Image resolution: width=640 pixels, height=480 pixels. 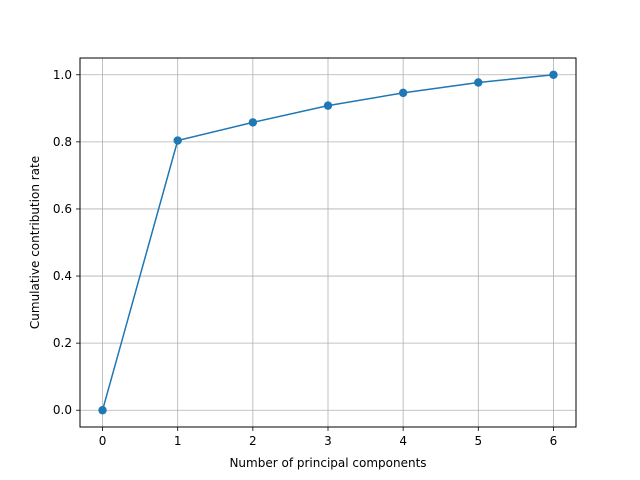 I want to click on x-tick-label: 0, so click(x=103, y=441).